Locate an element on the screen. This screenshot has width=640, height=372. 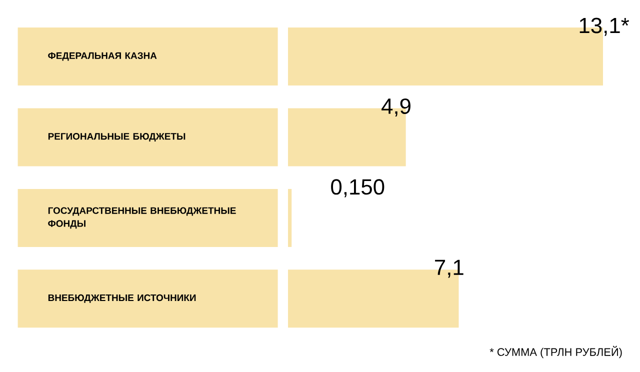
data-label: 13,1* is located at coordinates (605, 27).